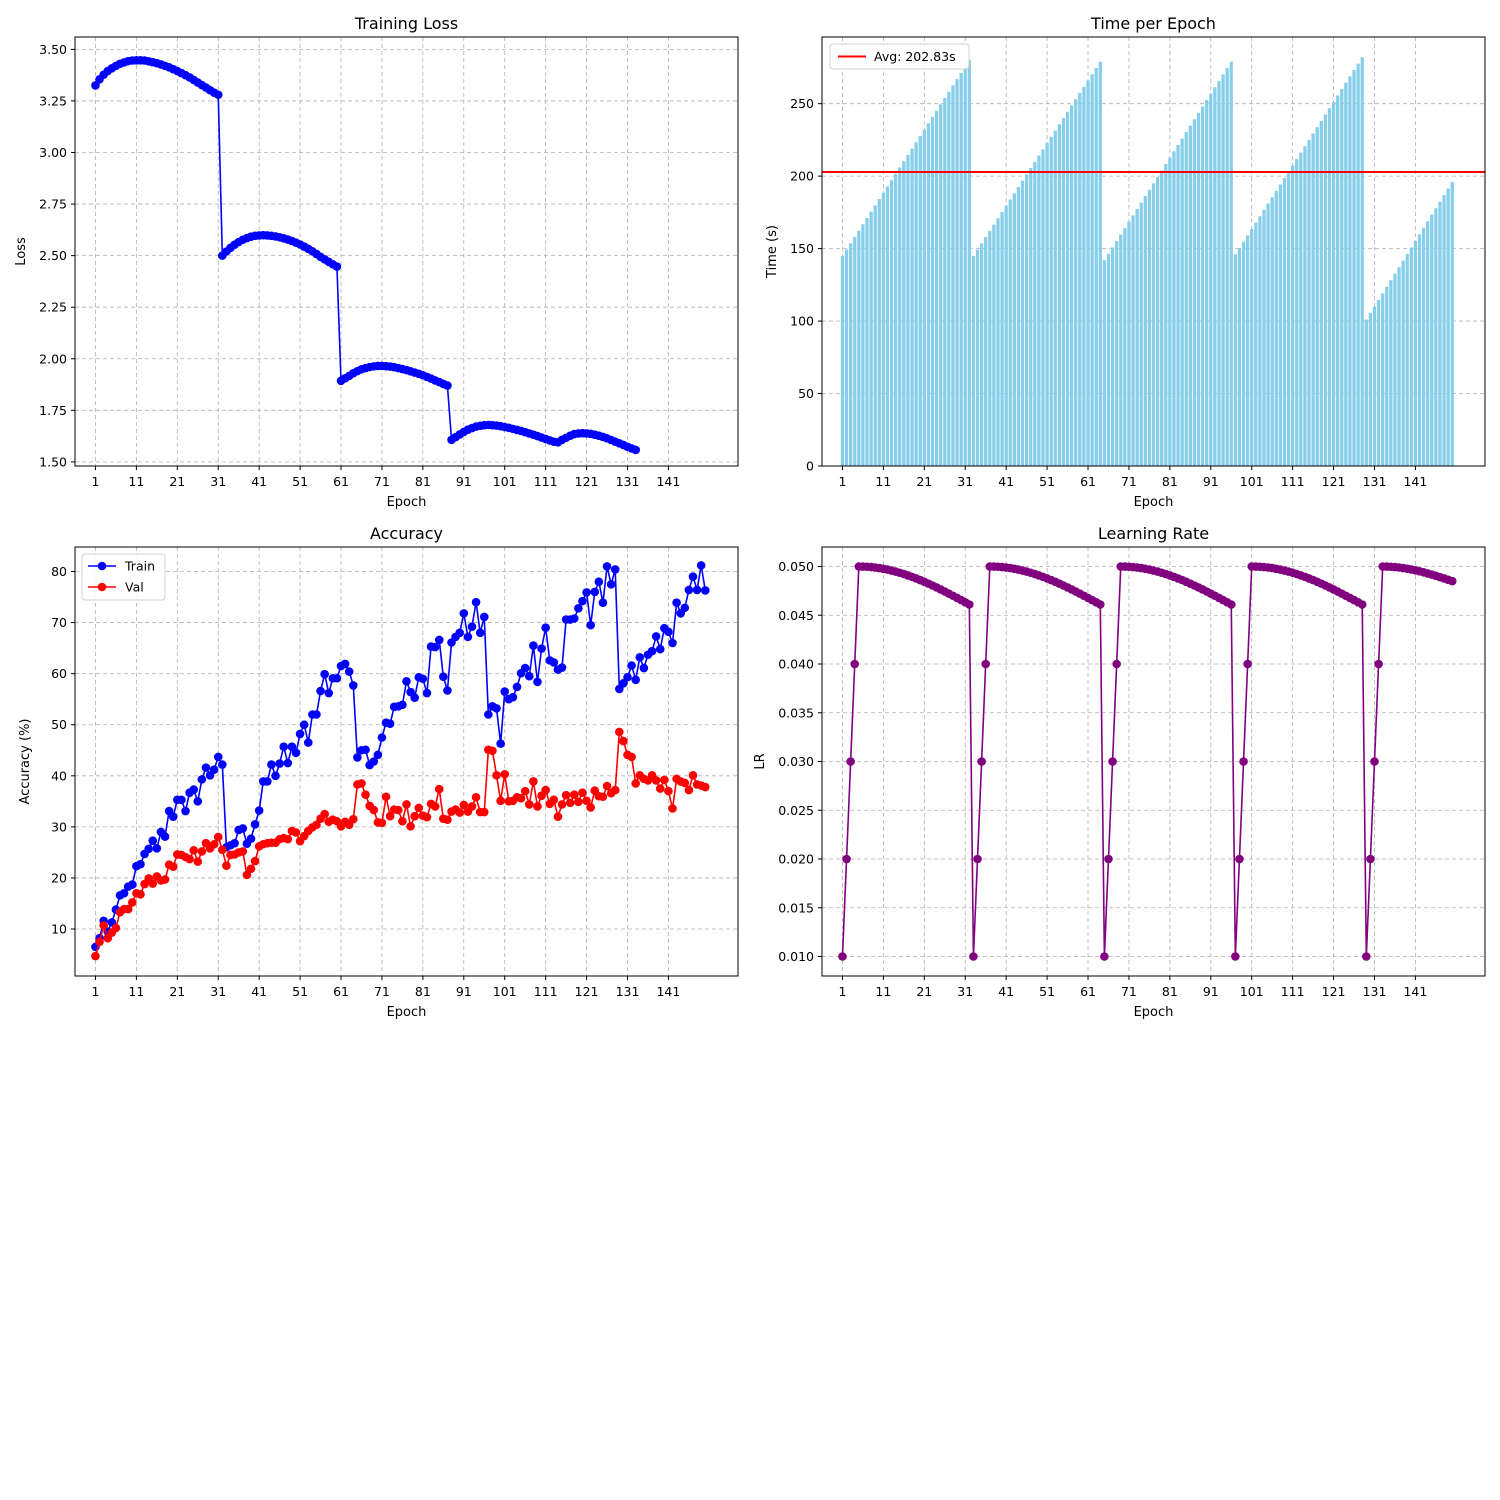 This screenshot has height=1500, width=1500. Describe the element at coordinates (1006, 991) in the screenshot. I see `x-tick-label: 41` at that location.